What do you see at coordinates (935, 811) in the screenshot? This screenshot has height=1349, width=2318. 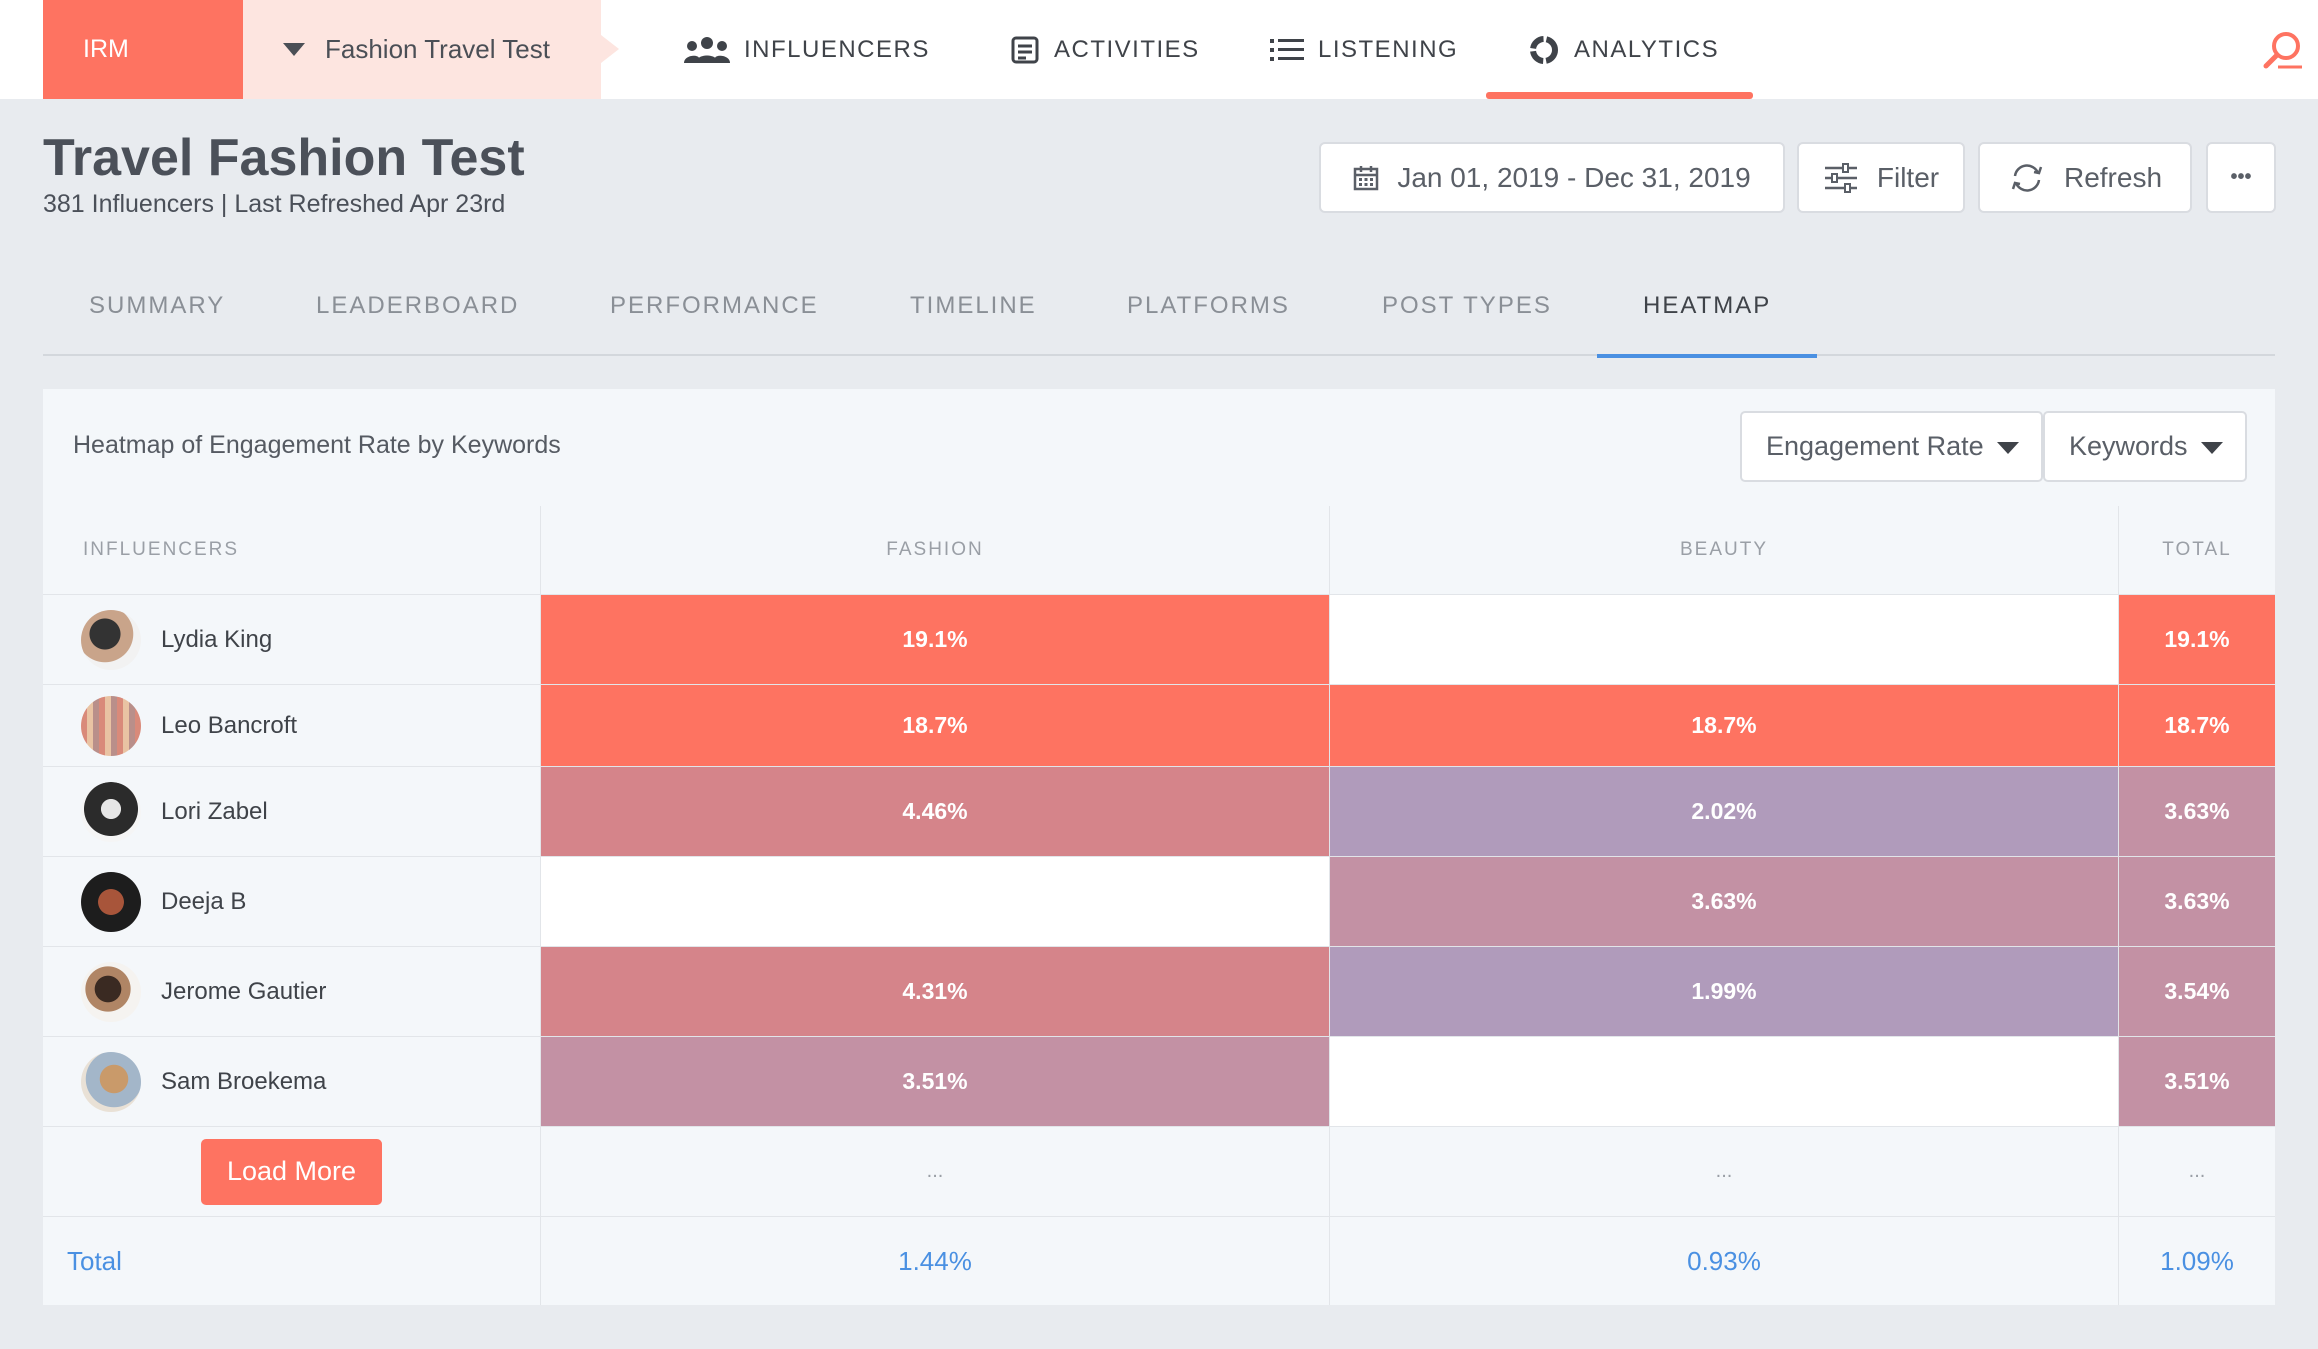 I see `heat-cell-fashion: 4.46%` at bounding box center [935, 811].